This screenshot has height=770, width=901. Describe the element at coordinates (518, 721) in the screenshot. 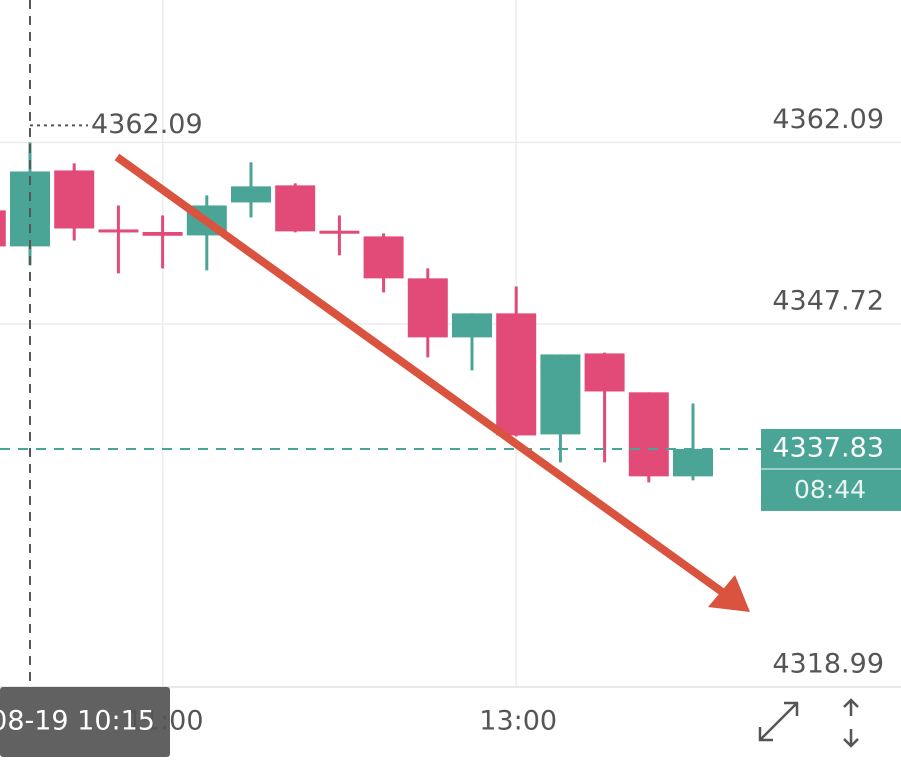

I see `x-tick-label: 13:00` at that location.